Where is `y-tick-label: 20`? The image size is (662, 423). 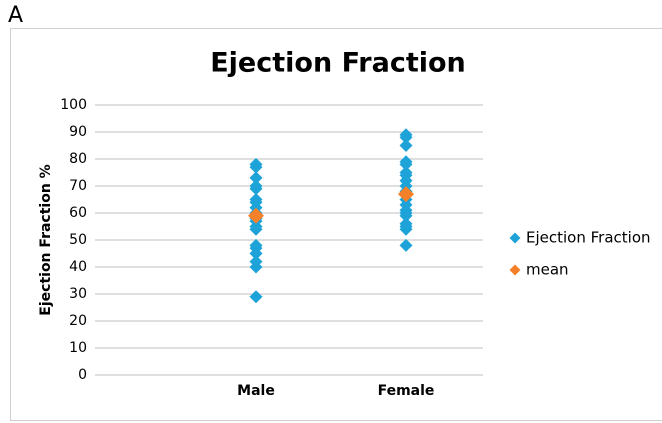
y-tick-label: 20 is located at coordinates (78, 321).